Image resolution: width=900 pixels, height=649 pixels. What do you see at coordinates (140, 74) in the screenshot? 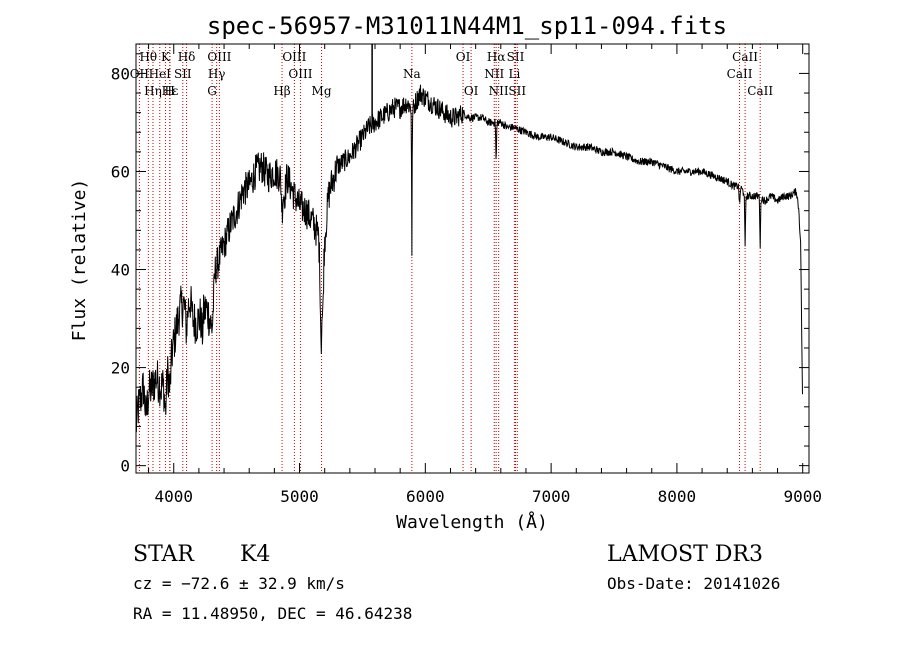
I see `line-label: OII` at bounding box center [140, 74].